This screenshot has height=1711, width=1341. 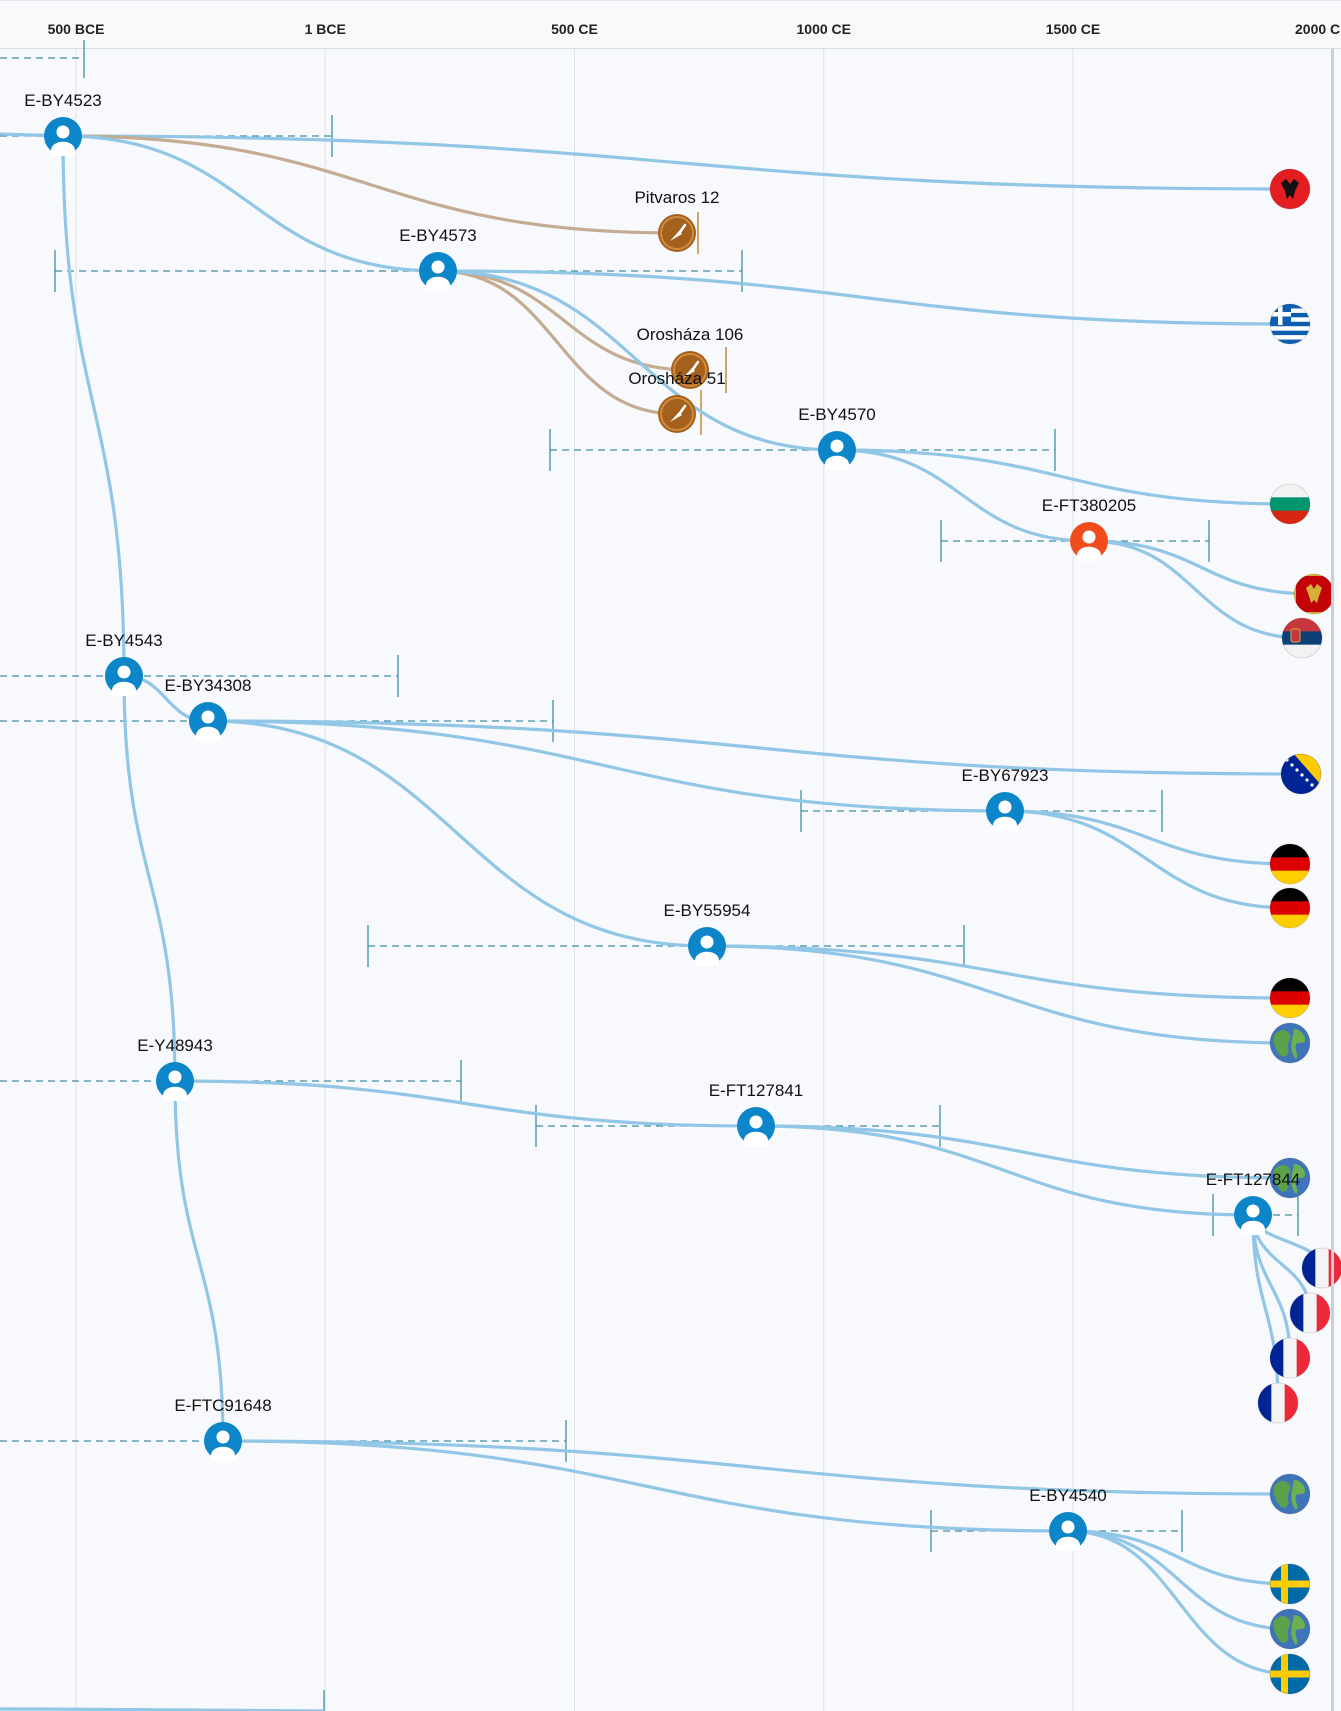 What do you see at coordinates (76, 29) in the screenshot?
I see `axis-tick-label: 500 BCE` at bounding box center [76, 29].